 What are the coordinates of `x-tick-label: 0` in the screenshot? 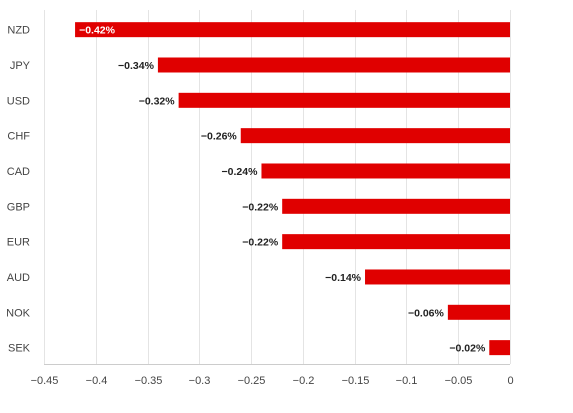 It's located at (510, 381).